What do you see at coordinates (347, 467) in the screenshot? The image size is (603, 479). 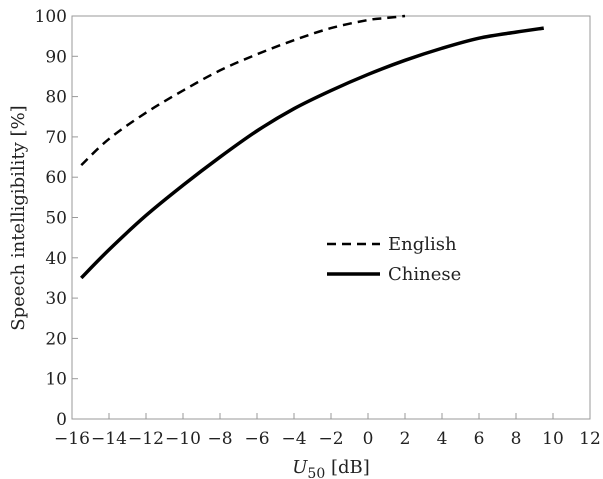 I see `x-axis-label-unit: [dB]` at bounding box center [347, 467].